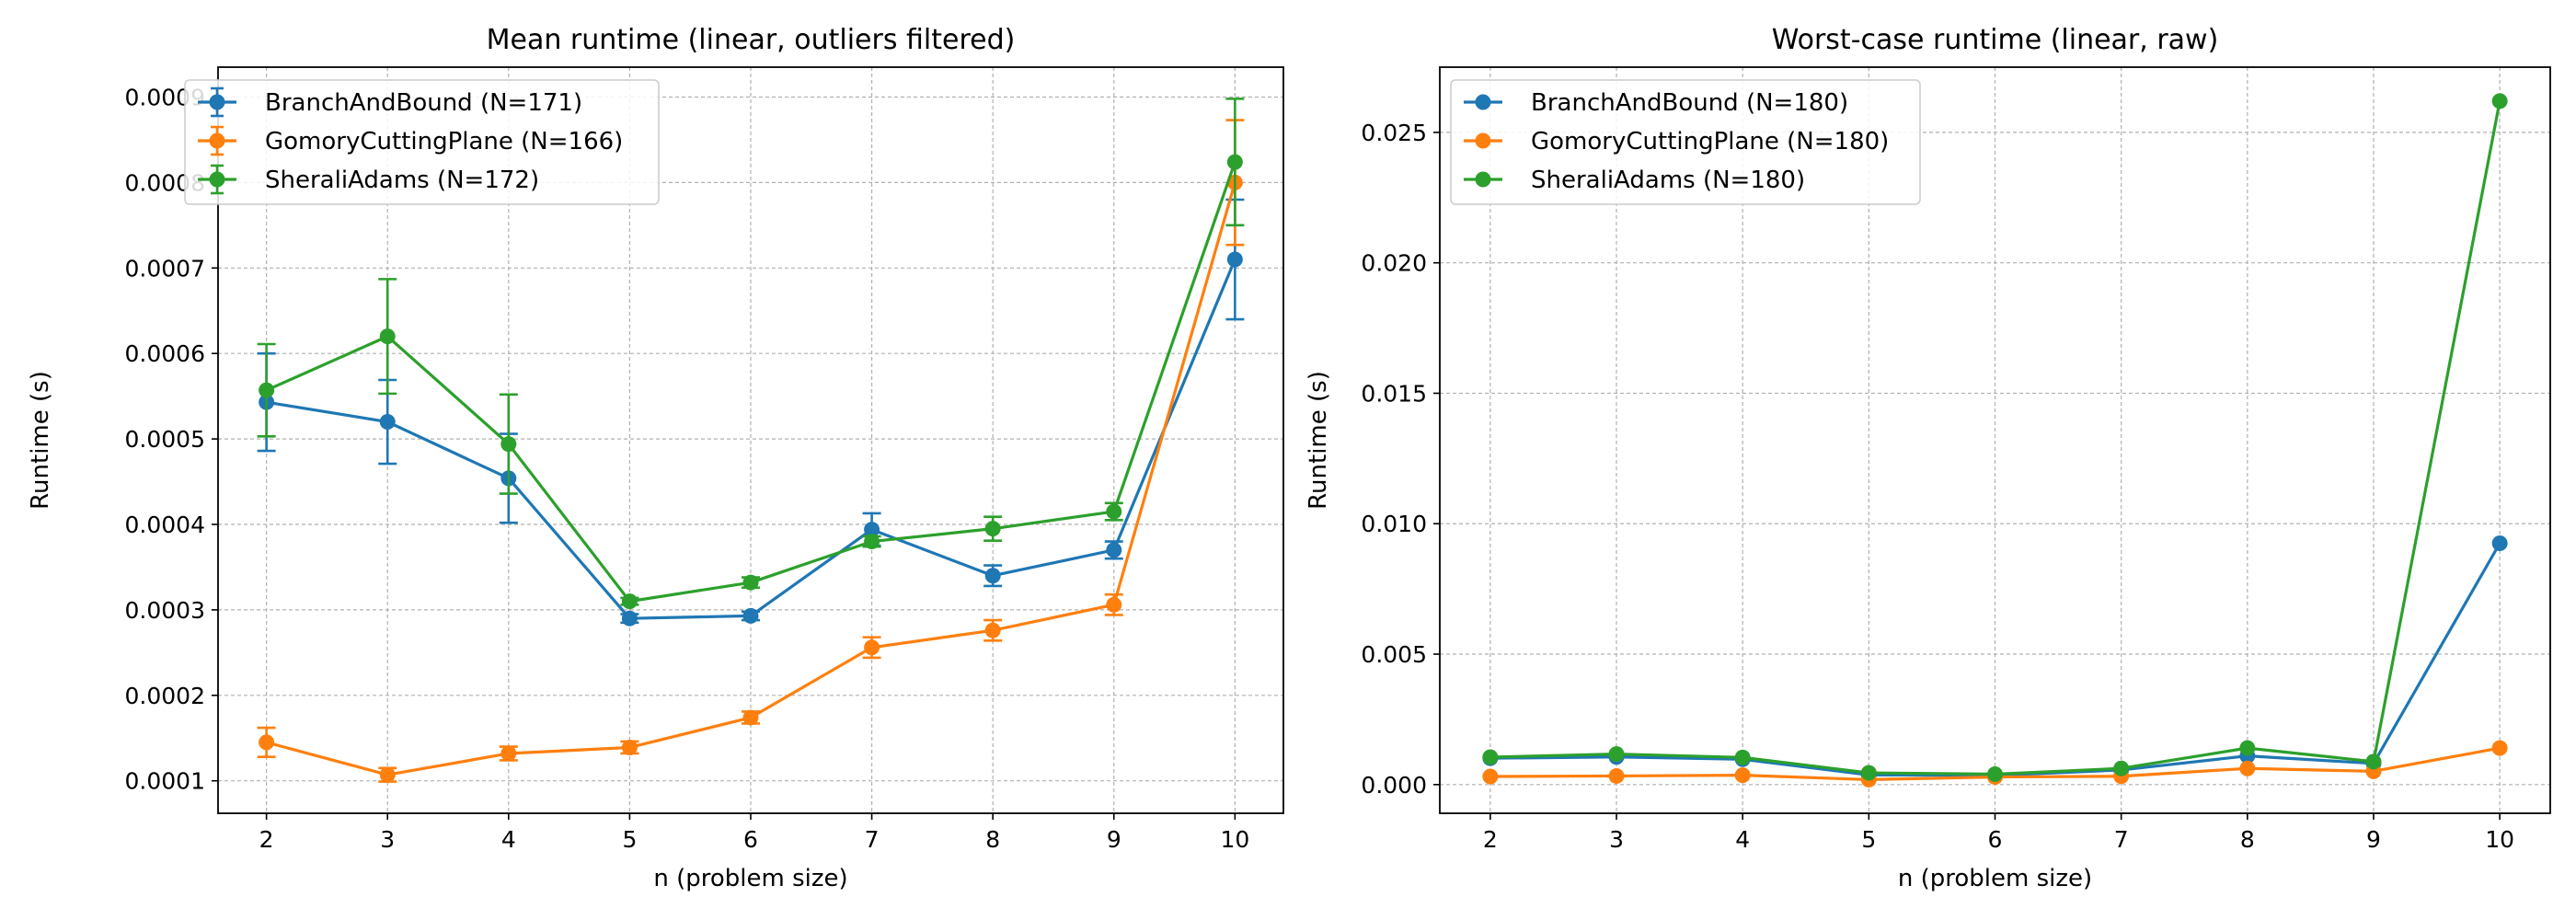 The width and height of the screenshot is (2576, 920). Describe the element at coordinates (1394, 263) in the screenshot. I see `y-tick-label: 0.020` at that location.